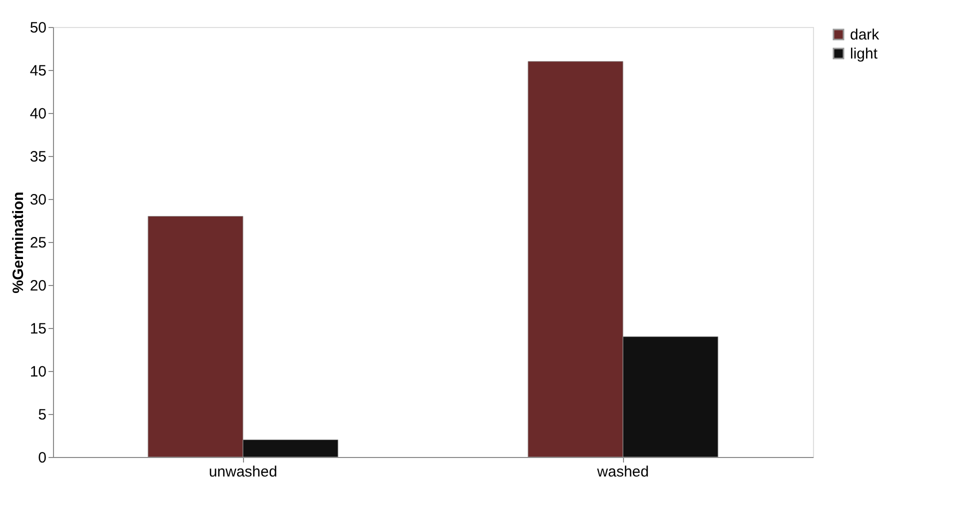 Image resolution: width=954 pixels, height=510 pixels. What do you see at coordinates (38, 71) in the screenshot?
I see `y-tick-label: 45` at bounding box center [38, 71].